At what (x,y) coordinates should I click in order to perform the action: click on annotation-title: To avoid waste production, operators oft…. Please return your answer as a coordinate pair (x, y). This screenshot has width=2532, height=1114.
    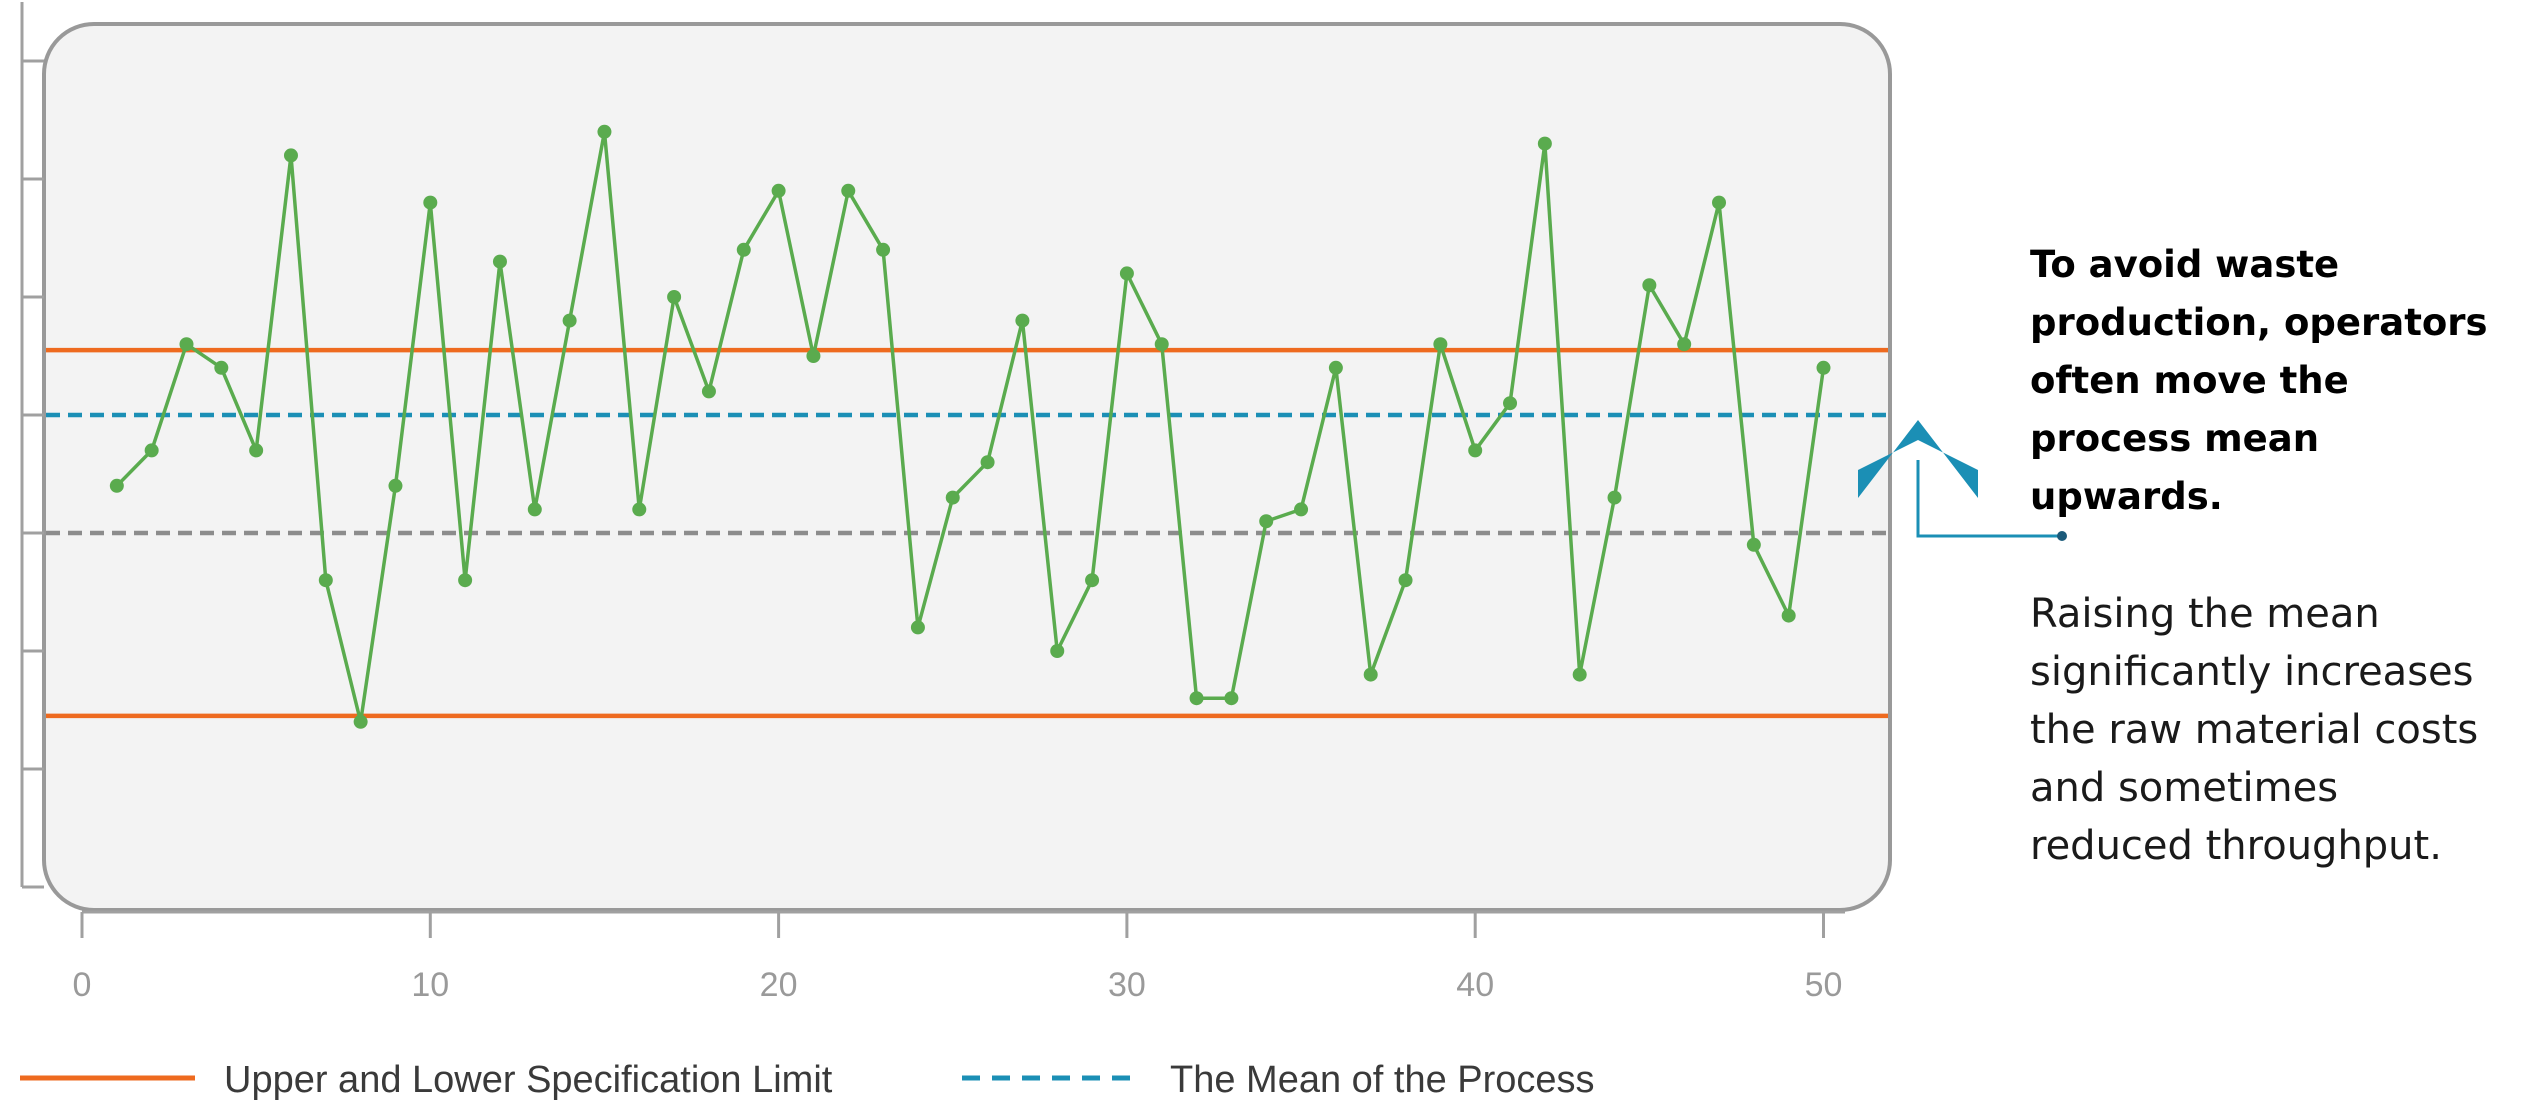
    Looking at the image, I should click on (2259, 380).